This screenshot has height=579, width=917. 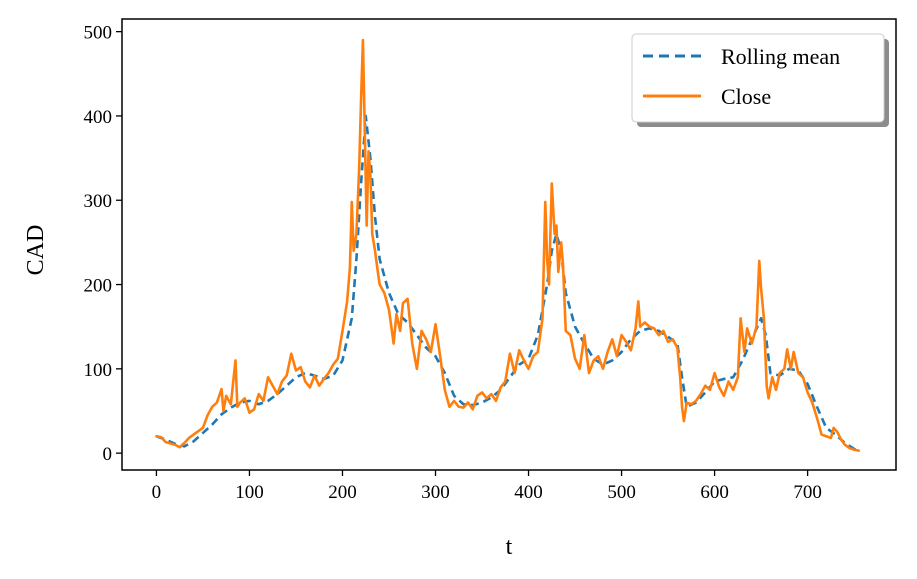 I want to click on x-tick-label: 0, so click(x=157, y=492).